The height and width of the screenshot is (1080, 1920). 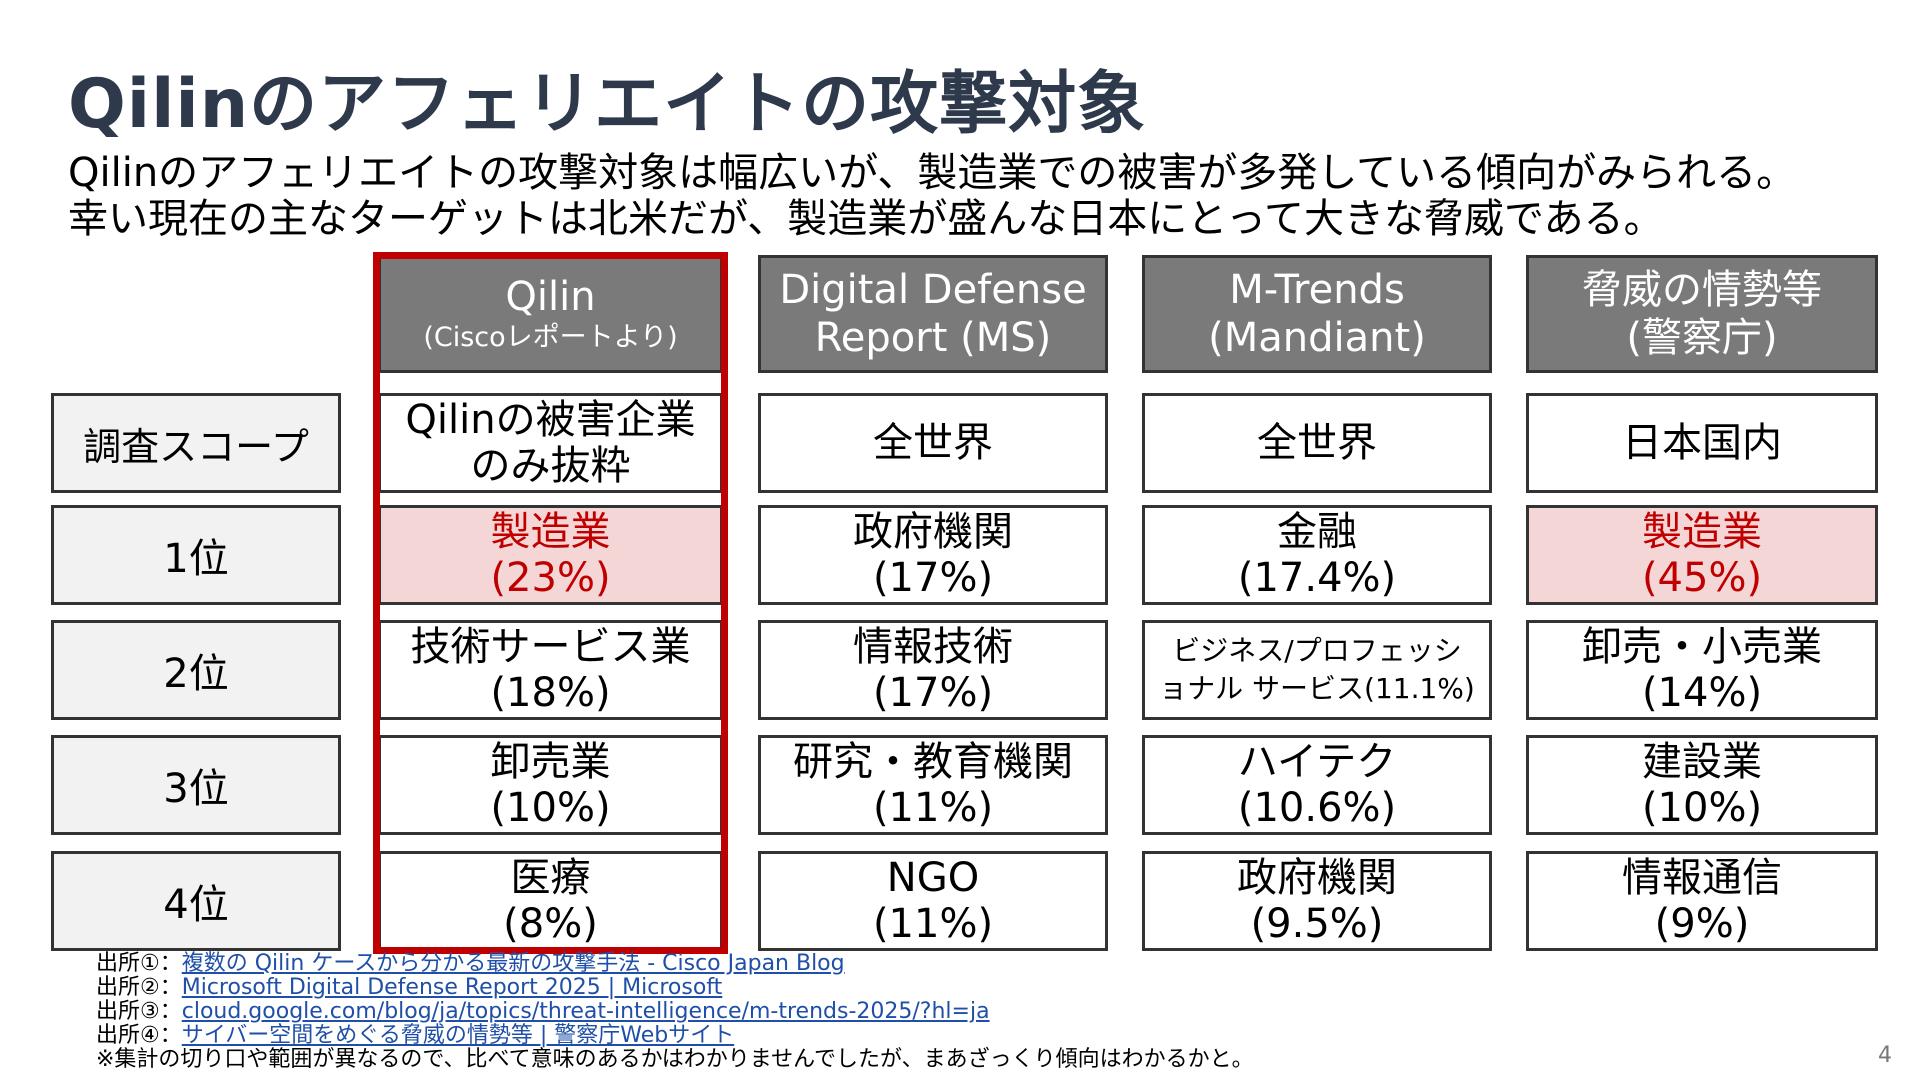 I want to click on source-prefix: 出所②：, so click(x=139, y=987).